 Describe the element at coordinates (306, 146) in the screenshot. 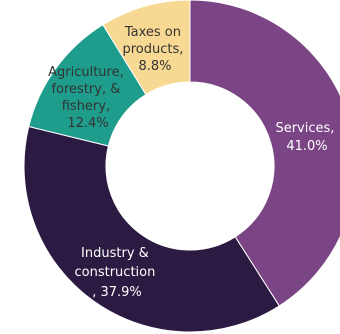

I see `services-value: 41.0%` at that location.